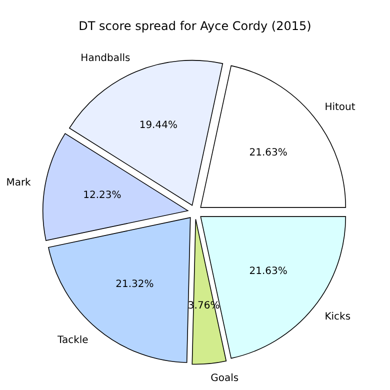  I want to click on chart-title: DT score spread for Ayce Cordy (2015), so click(195, 26).